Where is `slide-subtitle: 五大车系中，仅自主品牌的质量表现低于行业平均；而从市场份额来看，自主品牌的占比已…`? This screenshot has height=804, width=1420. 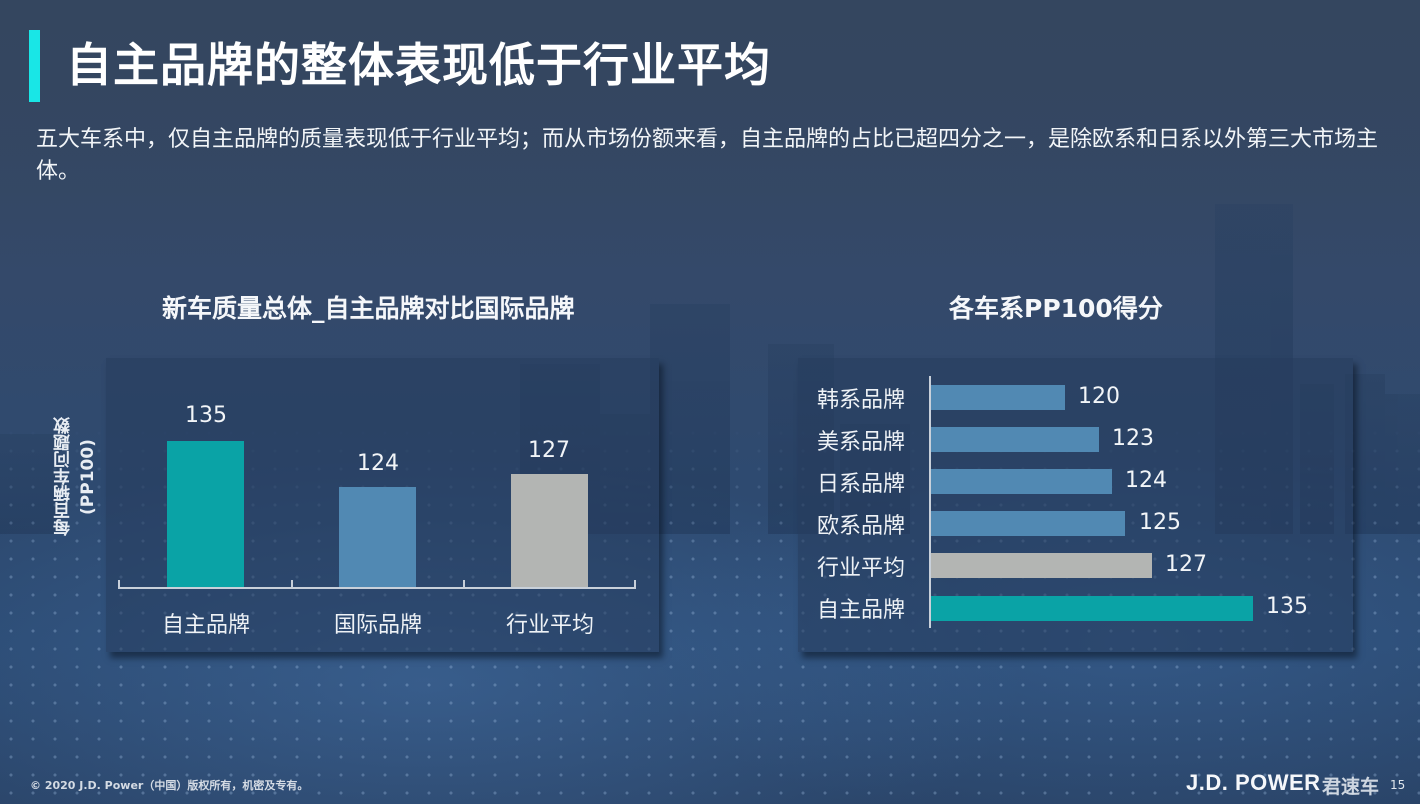
slide-subtitle: 五大车系中，仅自主品牌的质量表现低于行业平均；而从市场份额来看，自主品牌的占比已… is located at coordinates (707, 155).